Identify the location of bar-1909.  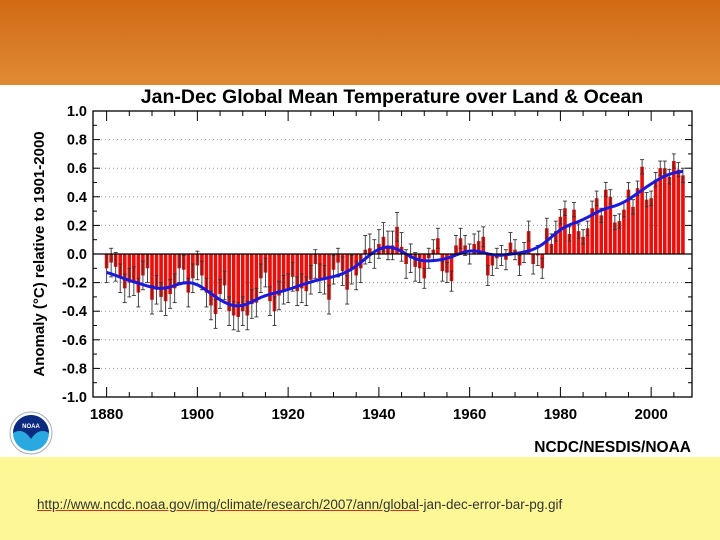
(238, 285).